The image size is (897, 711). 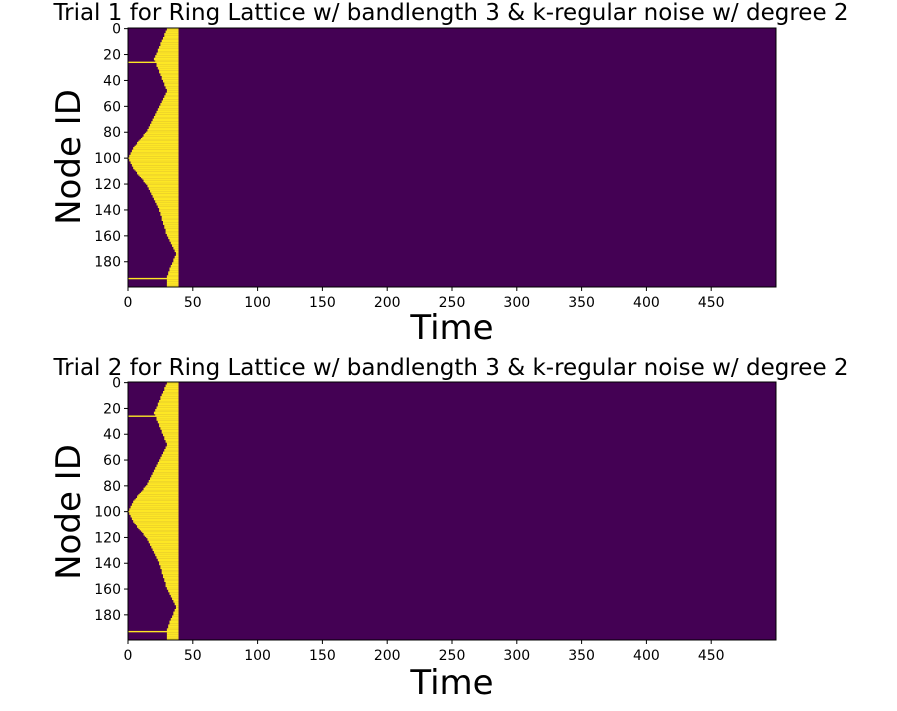 What do you see at coordinates (257, 656) in the screenshot?
I see `x-tick-label: 100` at bounding box center [257, 656].